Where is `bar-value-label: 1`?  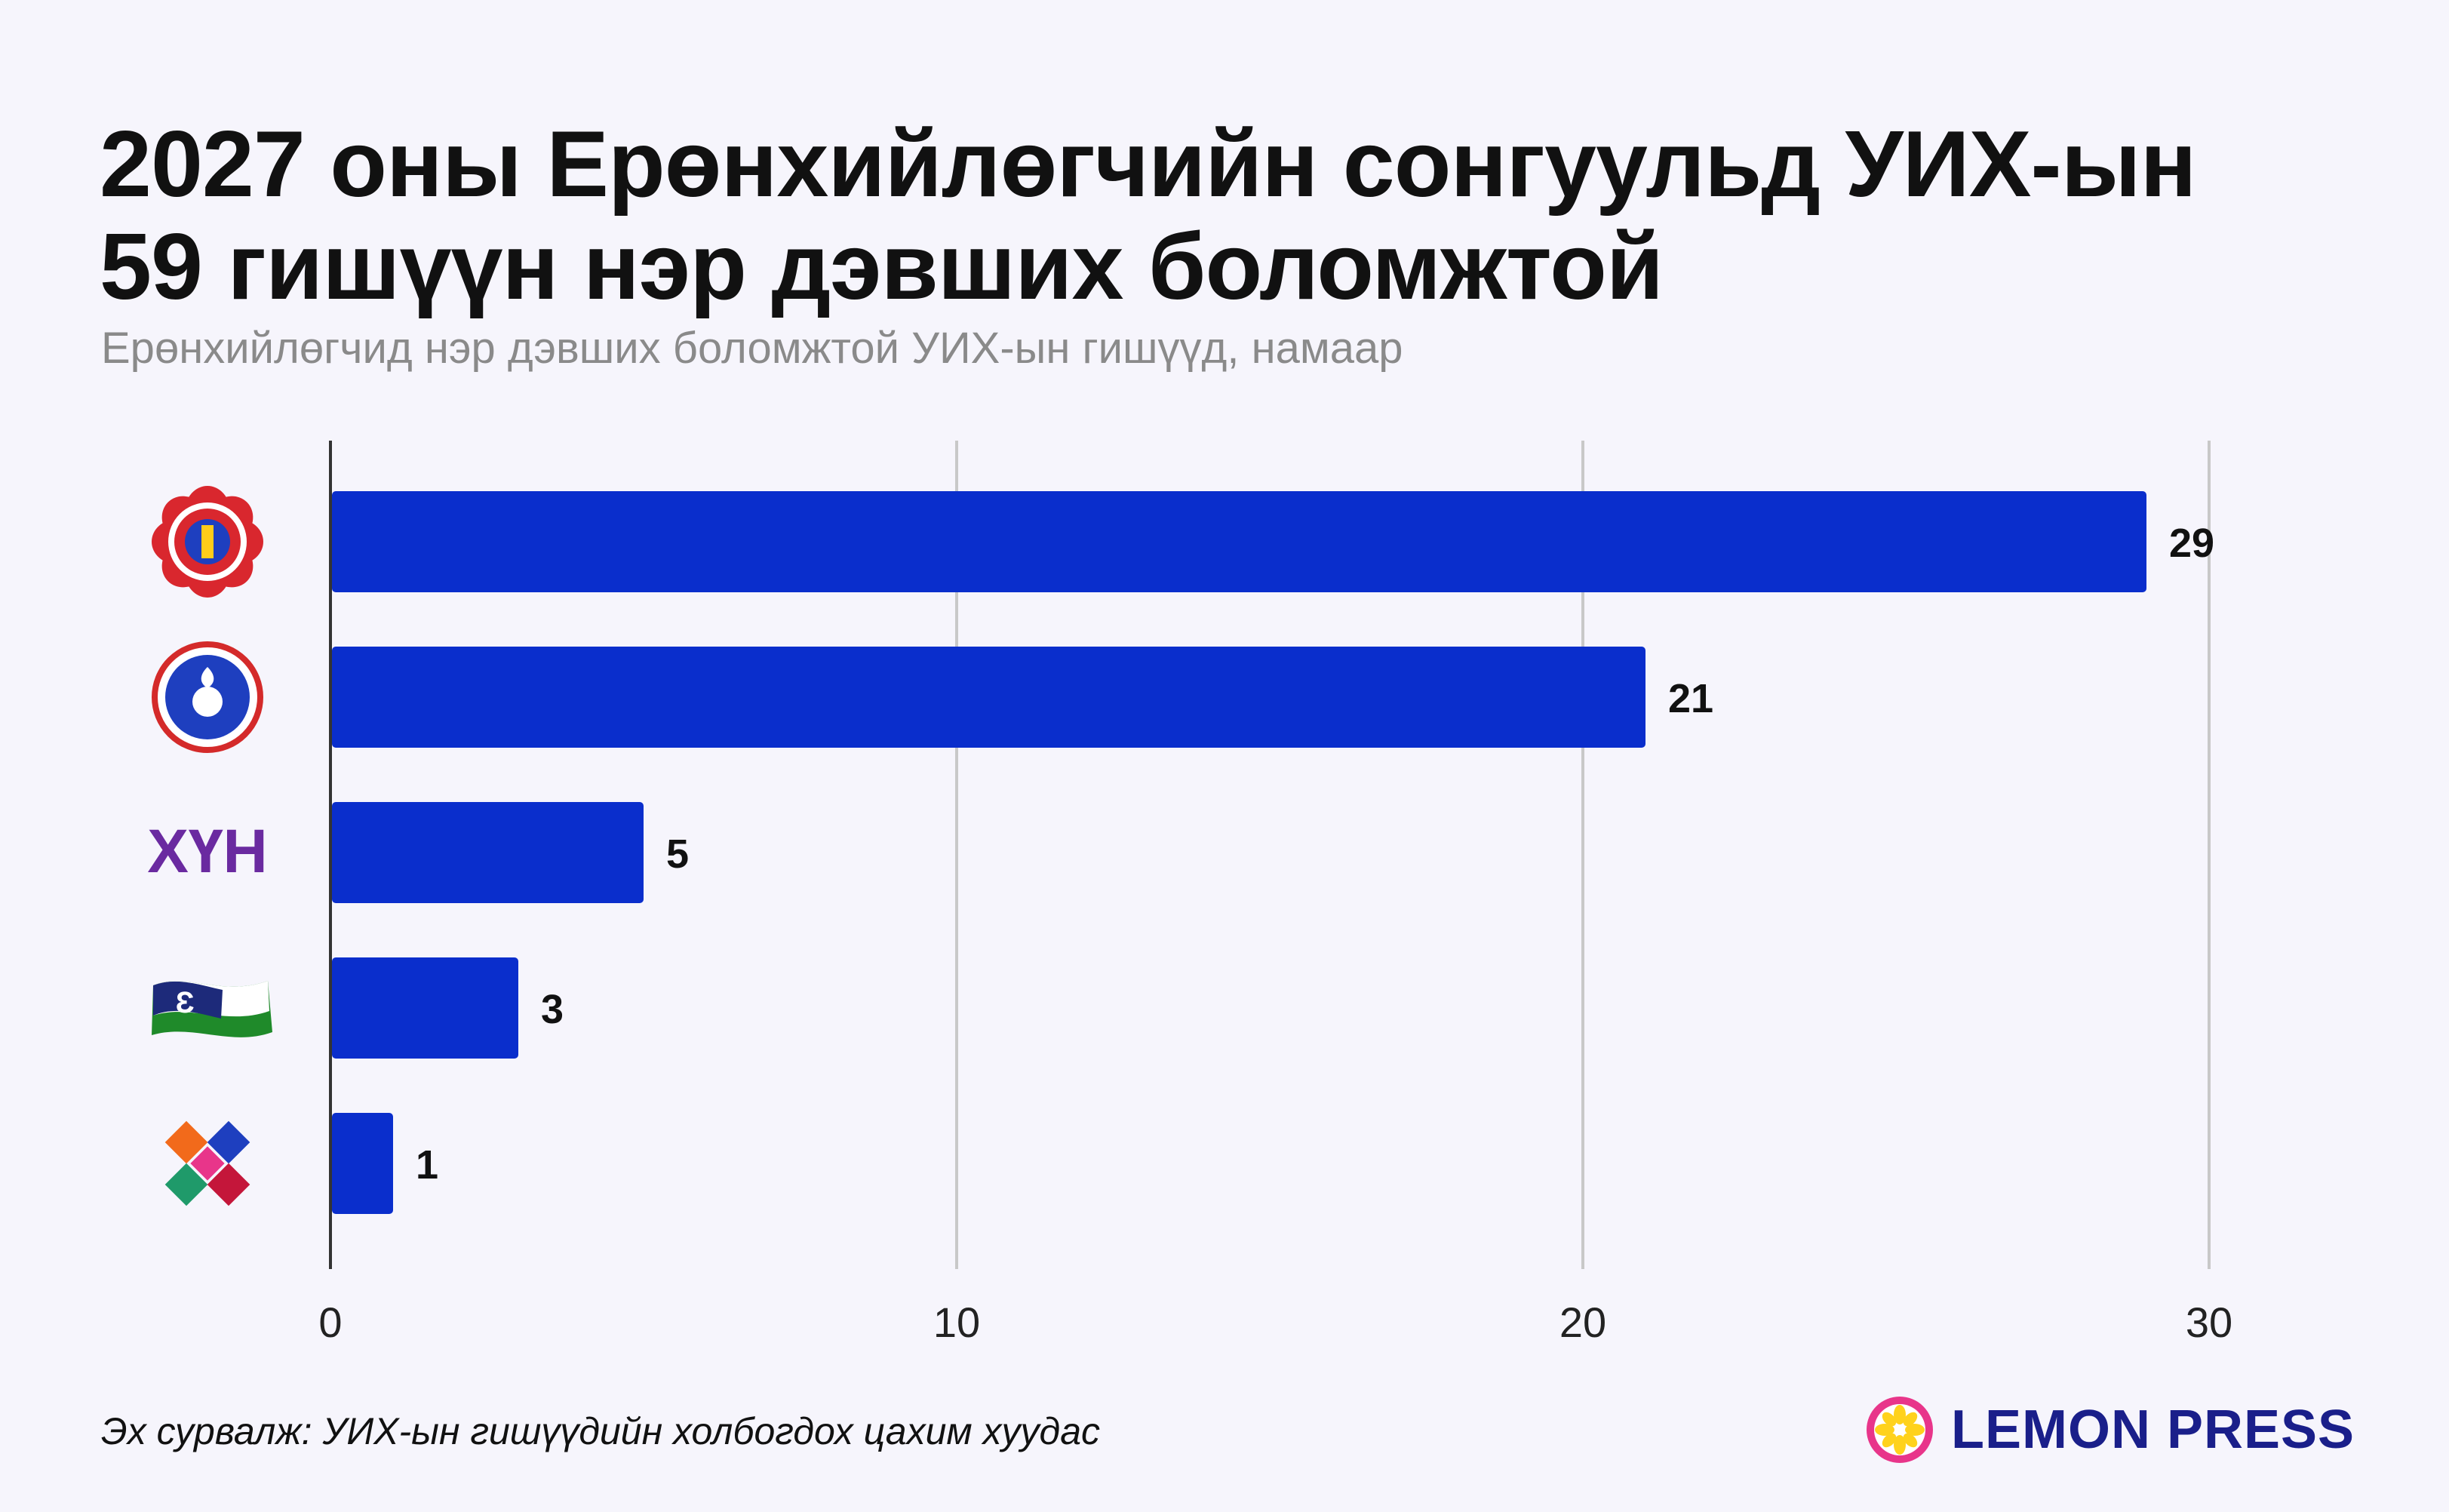 bar-value-label: 1 is located at coordinates (427, 1165).